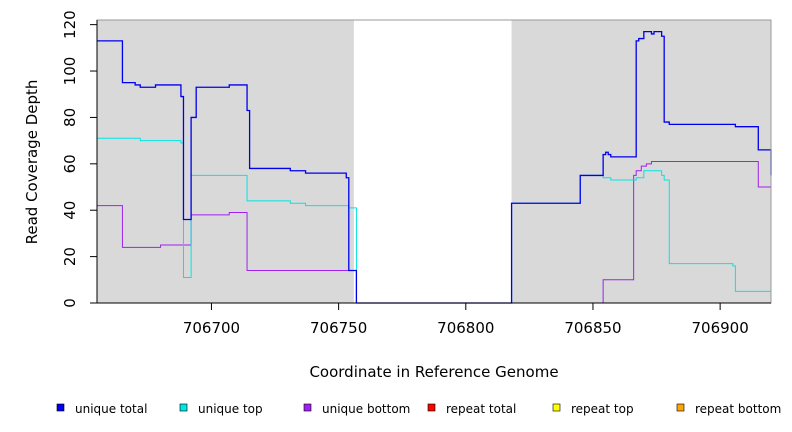 This screenshot has height=432, width=792. What do you see at coordinates (433, 372) in the screenshot?
I see `x-axis-label: Coordinate in Reference Genome` at bounding box center [433, 372].